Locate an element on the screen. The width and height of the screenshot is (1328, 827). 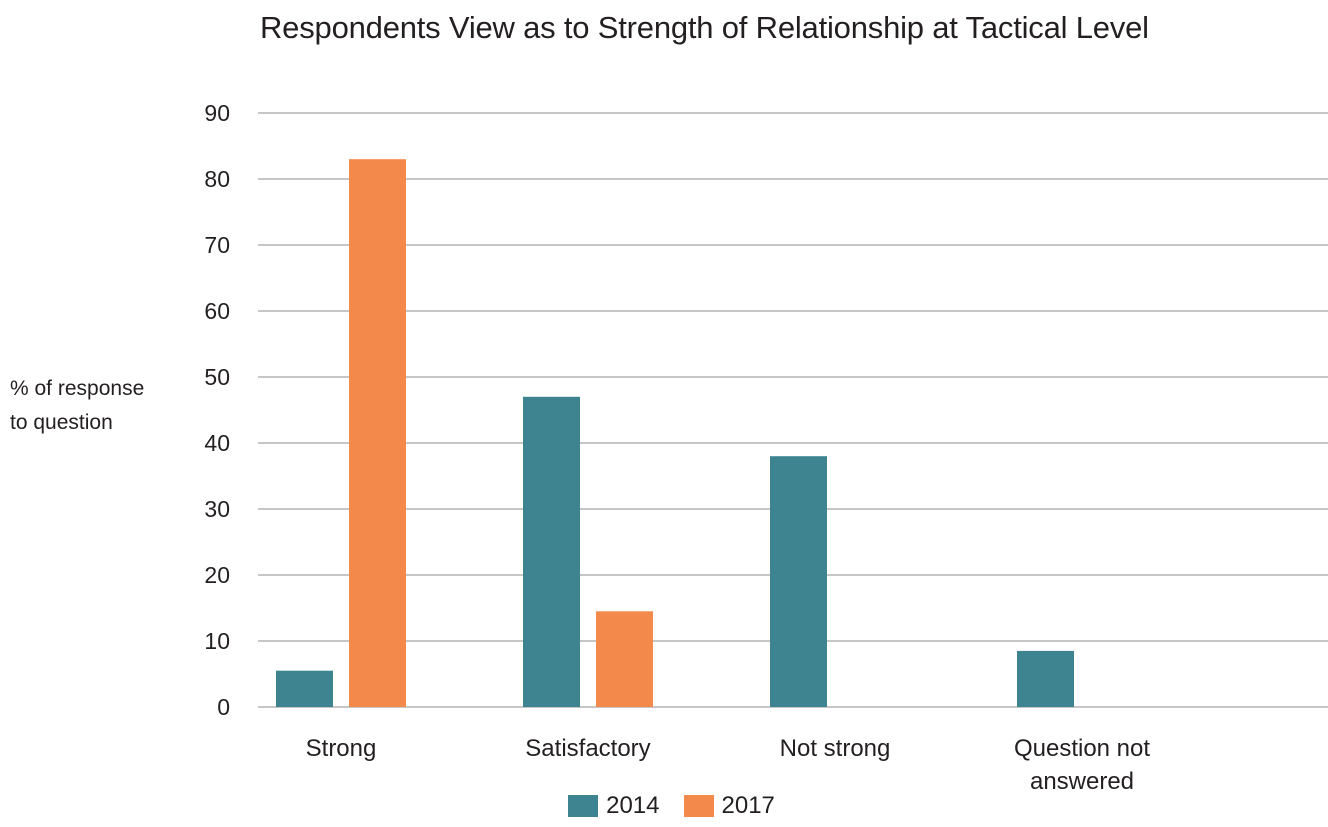
y-tick-label: 50 is located at coordinates (217, 377).